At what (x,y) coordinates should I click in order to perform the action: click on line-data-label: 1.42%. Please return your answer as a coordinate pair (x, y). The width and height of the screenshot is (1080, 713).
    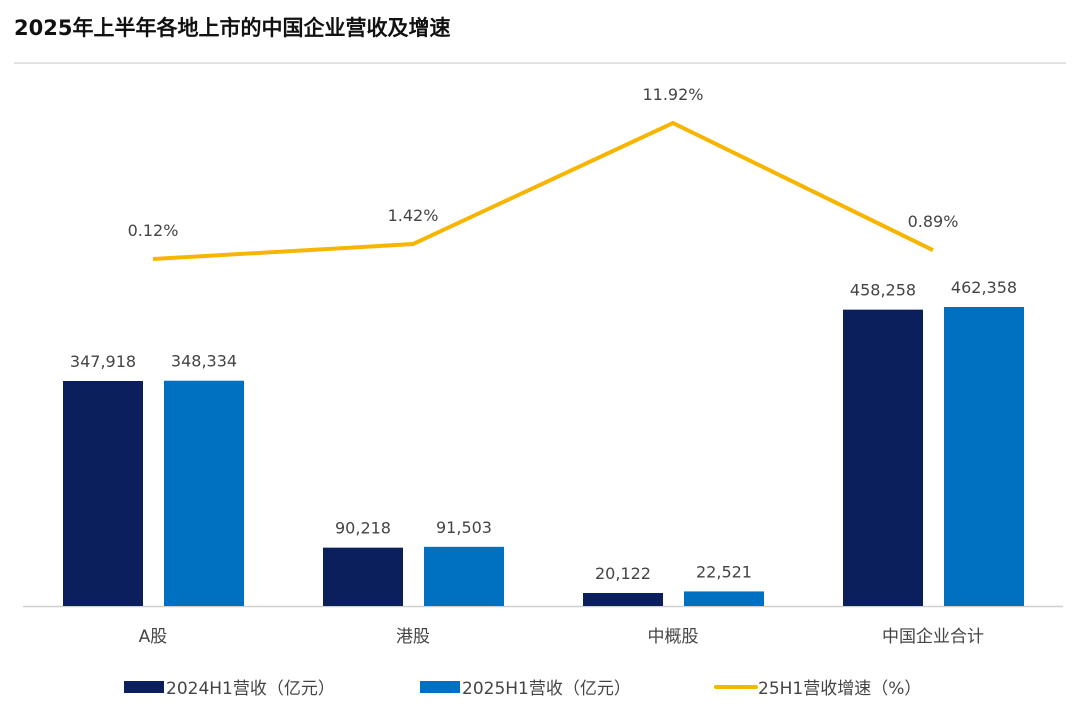
    Looking at the image, I should click on (413, 215).